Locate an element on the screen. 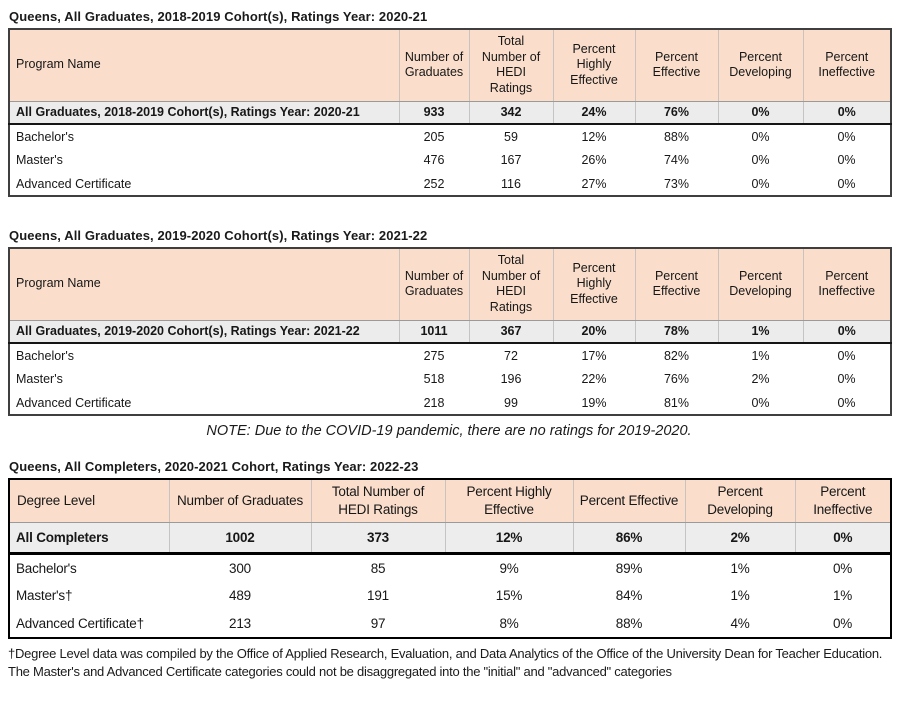 The height and width of the screenshot is (703, 898). column-header-program-name: Program Name is located at coordinates (204, 65).